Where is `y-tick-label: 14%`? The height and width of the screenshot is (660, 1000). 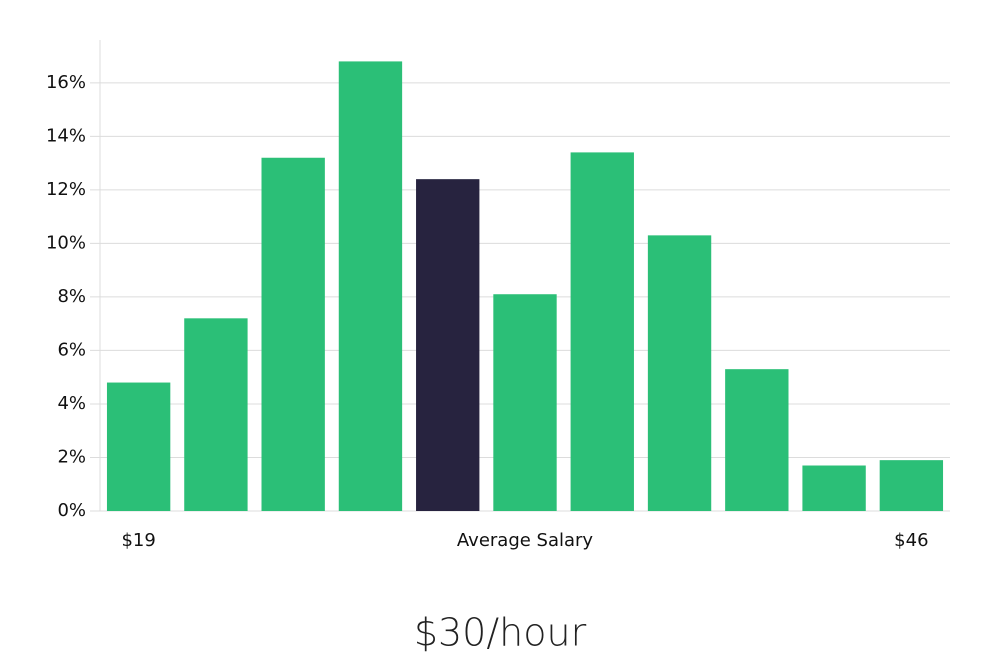
y-tick-label: 14% is located at coordinates (66, 135).